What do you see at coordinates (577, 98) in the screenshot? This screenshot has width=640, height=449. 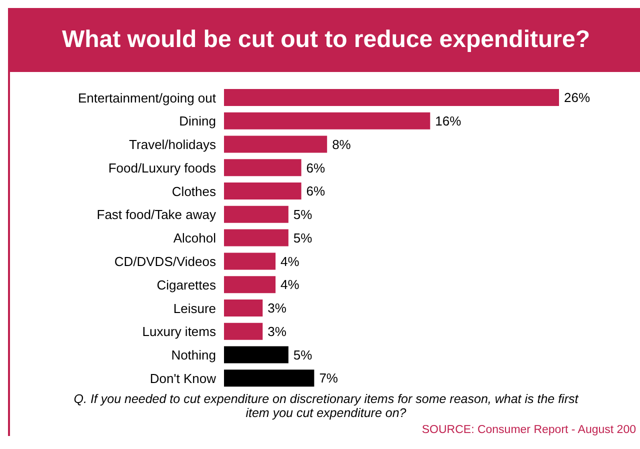 I see `data-label: 26%` at bounding box center [577, 98].